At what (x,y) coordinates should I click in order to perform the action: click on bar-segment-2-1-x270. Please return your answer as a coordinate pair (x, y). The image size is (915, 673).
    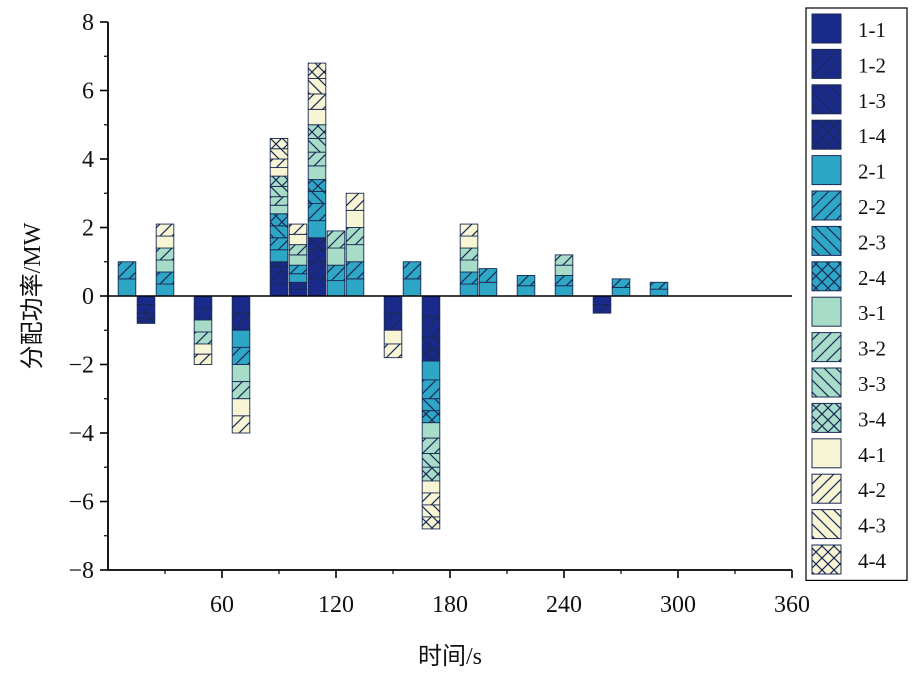
    Looking at the image, I should click on (621, 291).